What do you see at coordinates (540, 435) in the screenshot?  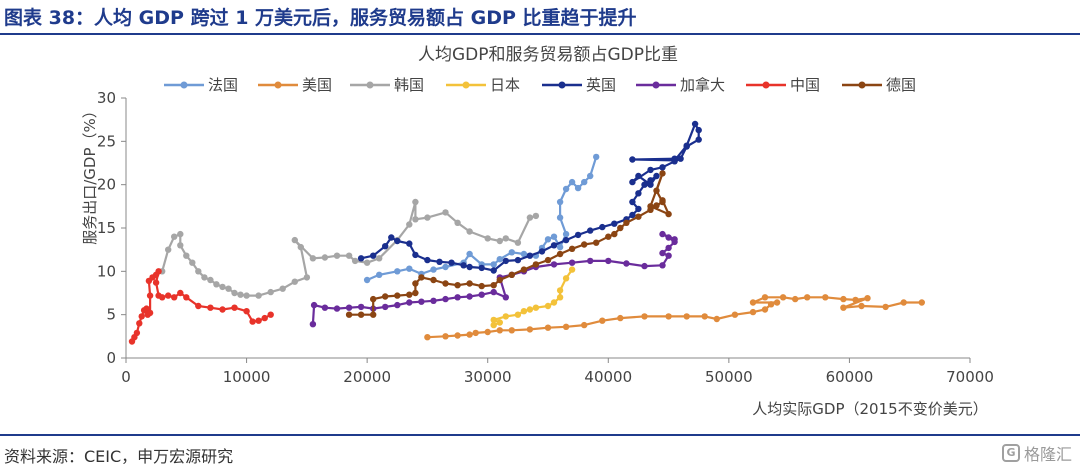 I see `footer-divider` at bounding box center [540, 435].